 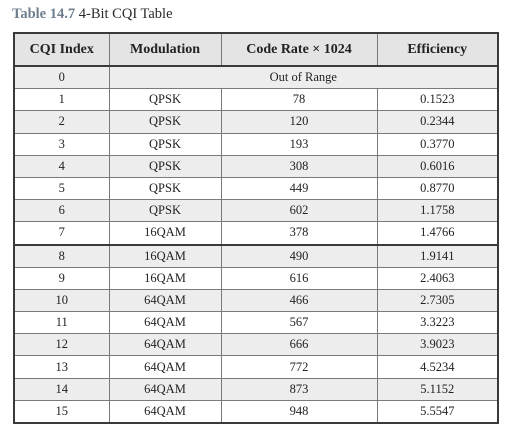 What do you see at coordinates (61, 256) in the screenshot?
I see `cqi-index-cell: 8` at bounding box center [61, 256].